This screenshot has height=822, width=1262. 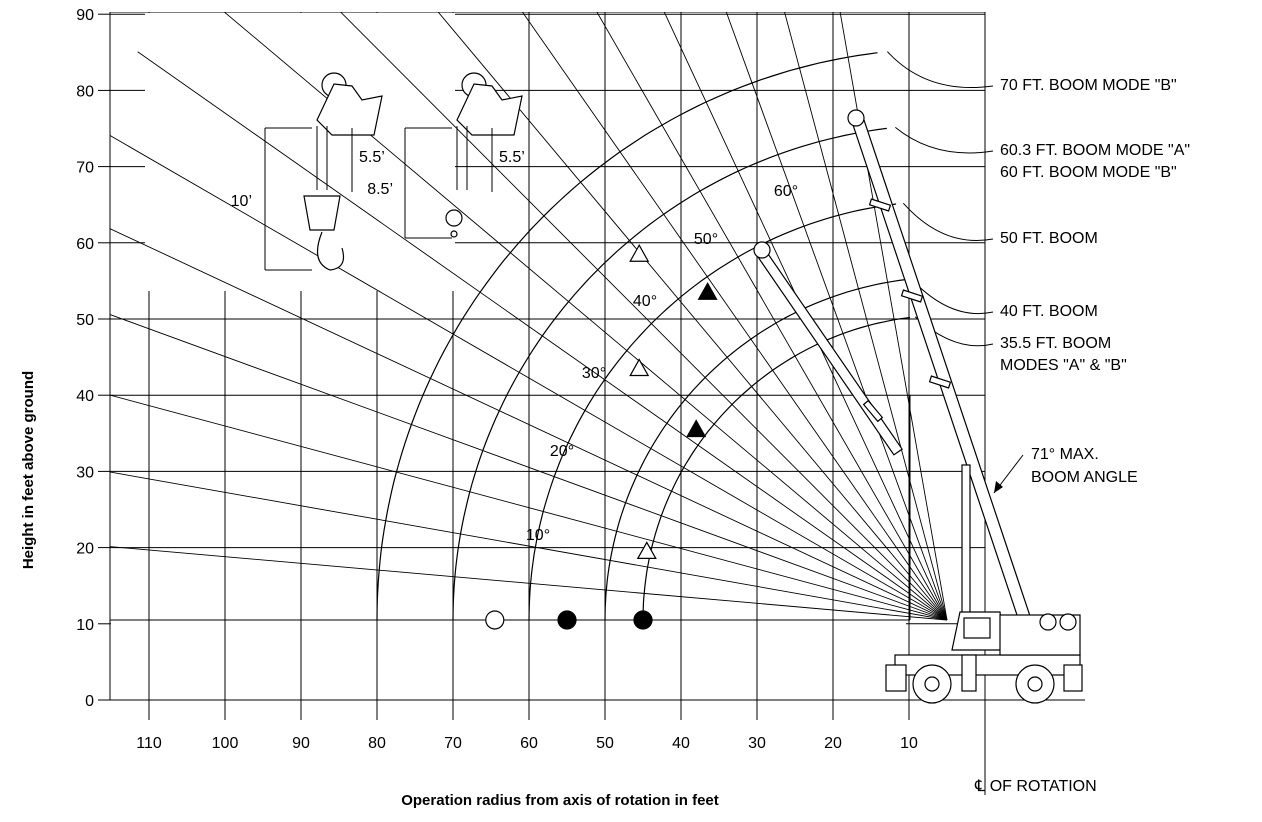 I want to click on x-tick-label-30: 30, so click(x=757, y=743).